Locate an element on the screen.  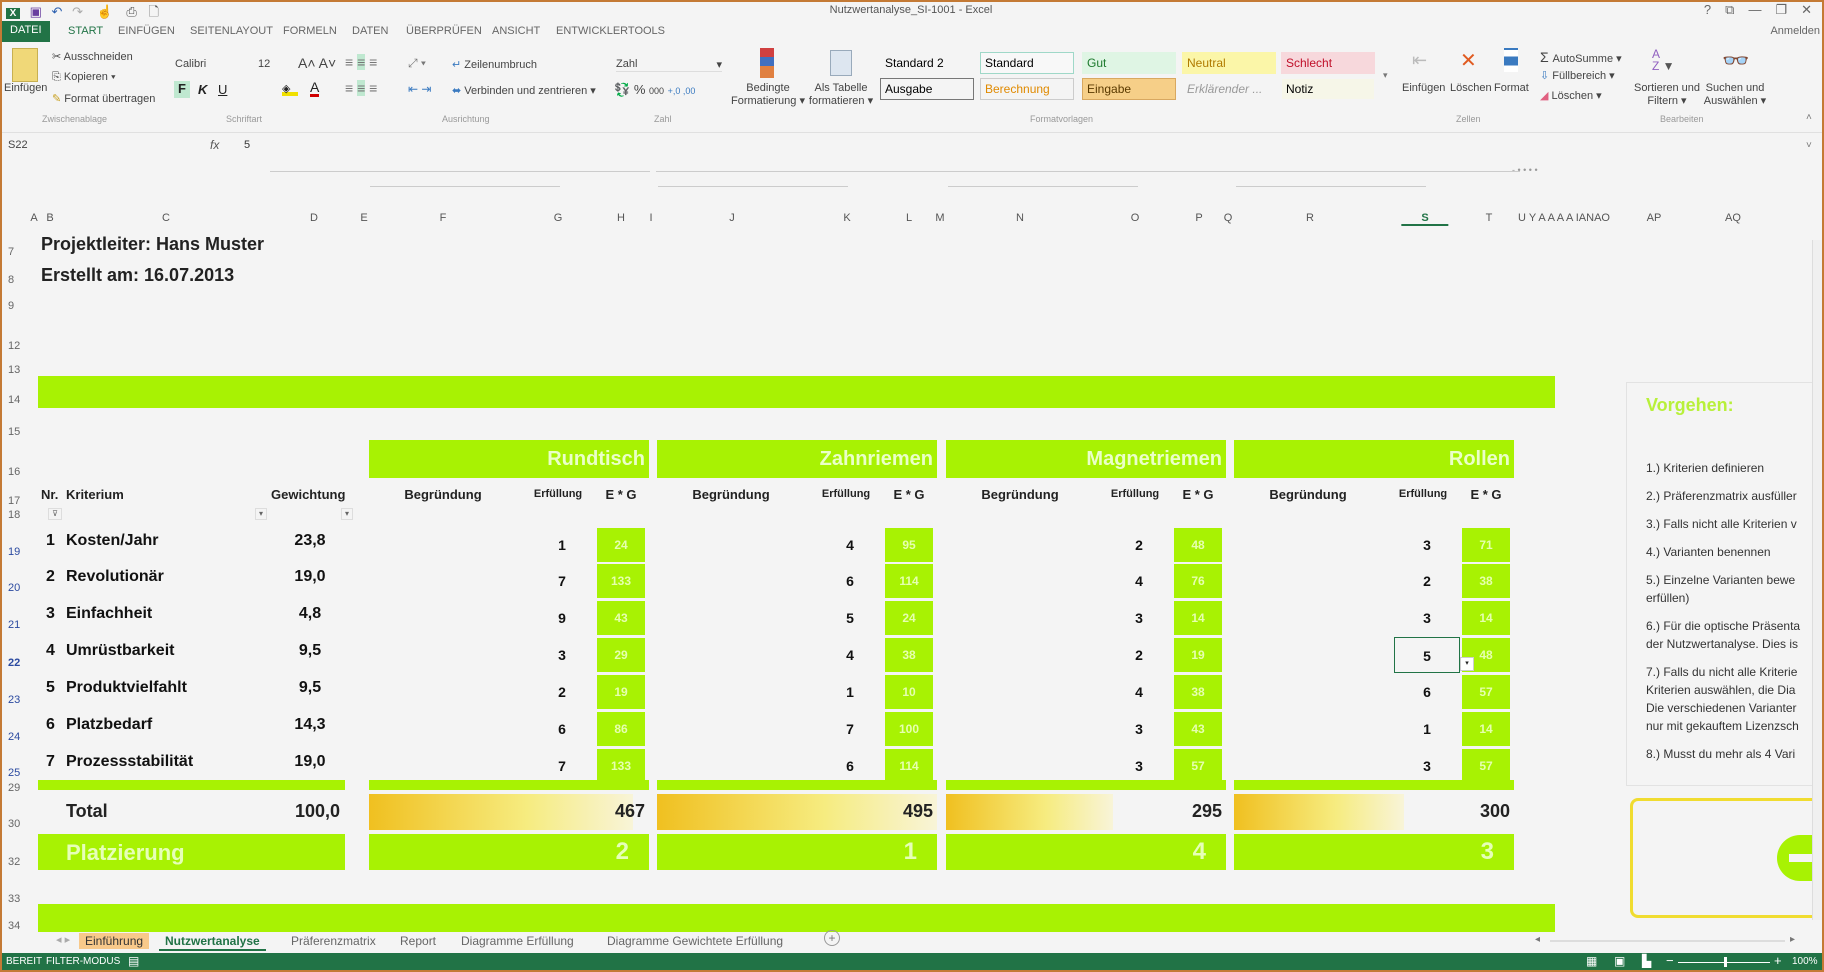
name-box: S22 is located at coordinates (18, 145).